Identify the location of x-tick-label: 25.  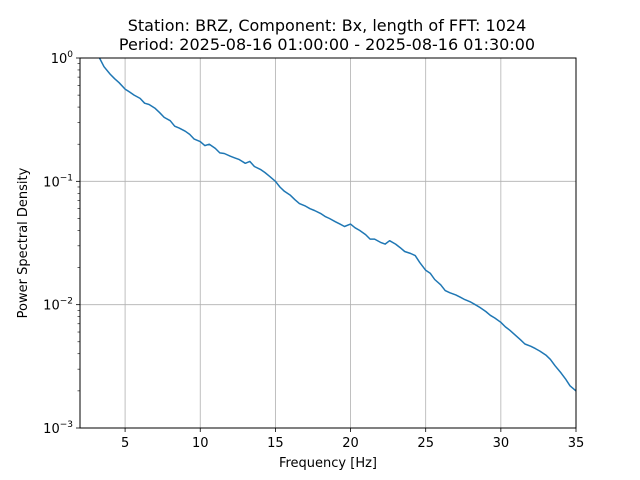
(425, 443).